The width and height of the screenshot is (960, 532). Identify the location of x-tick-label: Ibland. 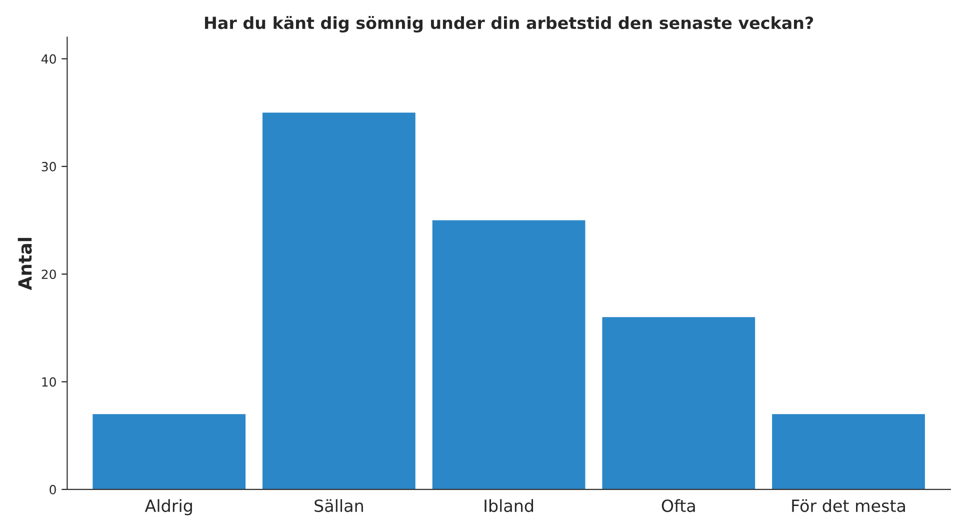
(509, 505).